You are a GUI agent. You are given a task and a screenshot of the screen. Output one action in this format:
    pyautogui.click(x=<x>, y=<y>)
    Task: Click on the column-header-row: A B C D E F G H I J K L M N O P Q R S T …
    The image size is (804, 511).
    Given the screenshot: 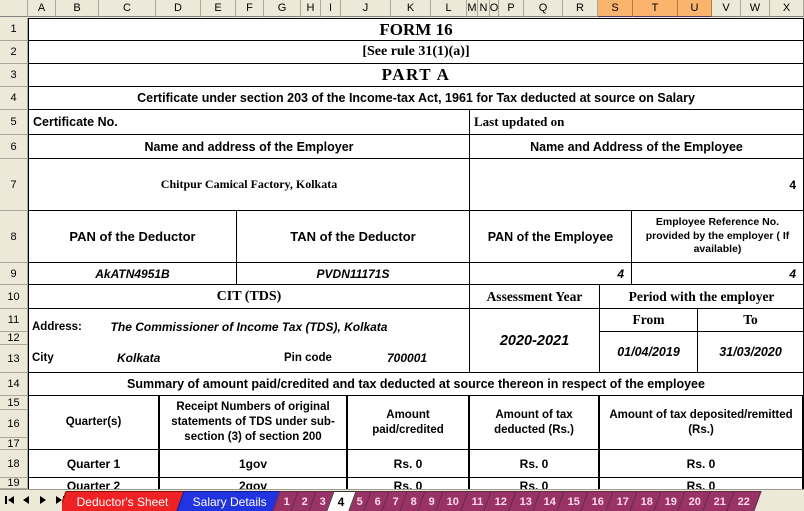 What is the action you would take?
    pyautogui.click(x=402, y=9)
    